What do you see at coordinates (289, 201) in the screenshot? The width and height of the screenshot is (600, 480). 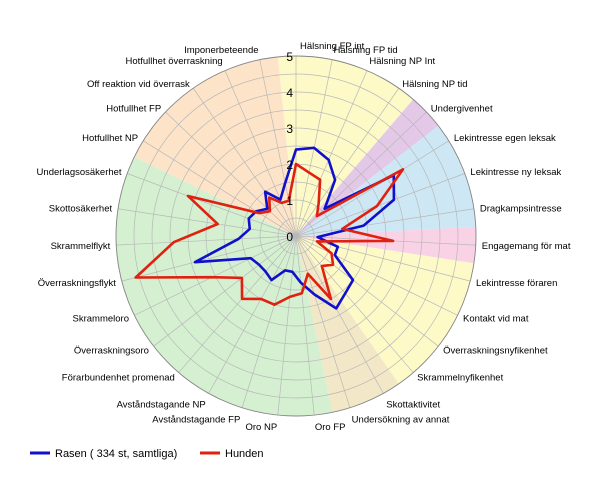 I see `tick-label: 1` at bounding box center [289, 201].